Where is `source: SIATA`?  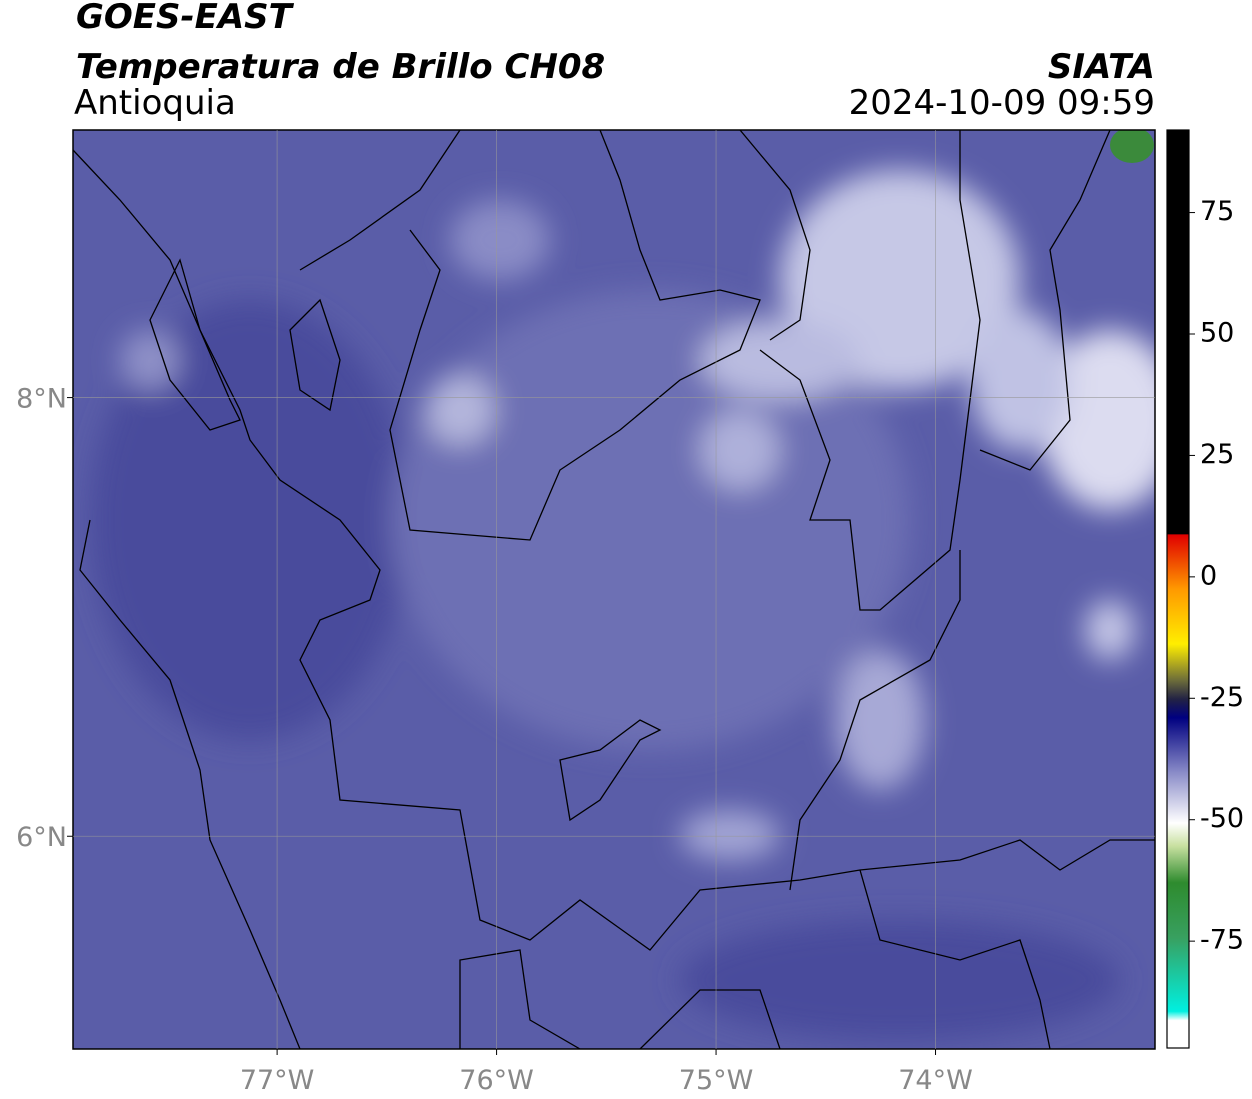
source: SIATA is located at coordinates (1101, 67).